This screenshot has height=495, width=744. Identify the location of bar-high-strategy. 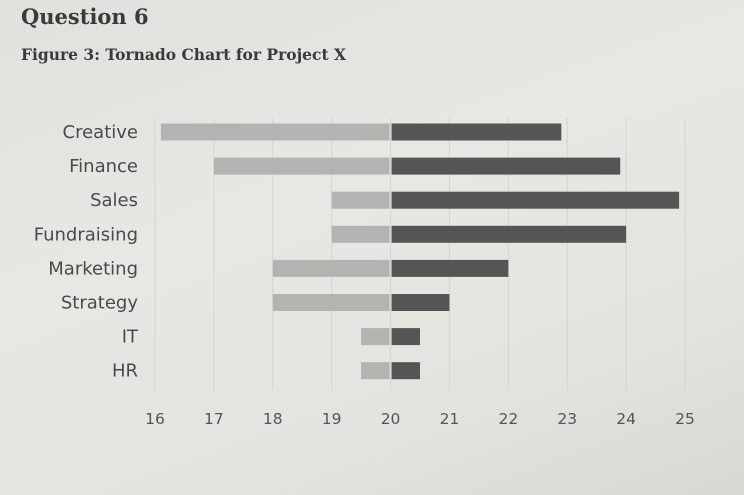
(420, 302).